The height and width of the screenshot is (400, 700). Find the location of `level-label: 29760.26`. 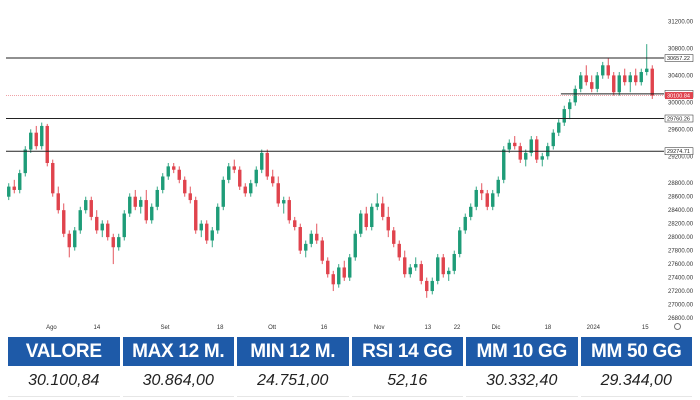

level-label: 29760.26 is located at coordinates (678, 120).